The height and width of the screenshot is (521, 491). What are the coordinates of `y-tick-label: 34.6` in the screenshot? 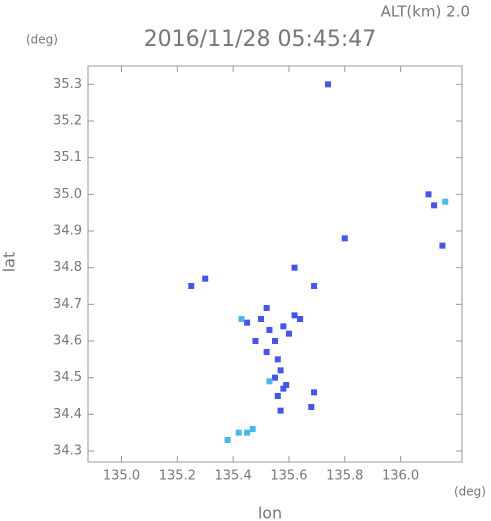 It's located at (67, 341).